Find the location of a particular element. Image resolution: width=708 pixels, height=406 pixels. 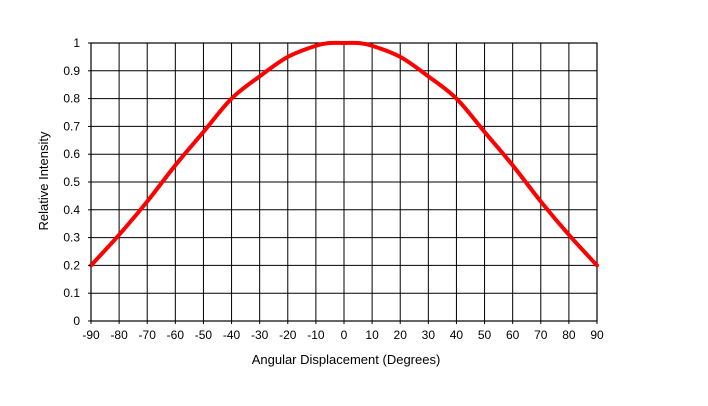

y-tick-label: 1 is located at coordinates (76, 43).